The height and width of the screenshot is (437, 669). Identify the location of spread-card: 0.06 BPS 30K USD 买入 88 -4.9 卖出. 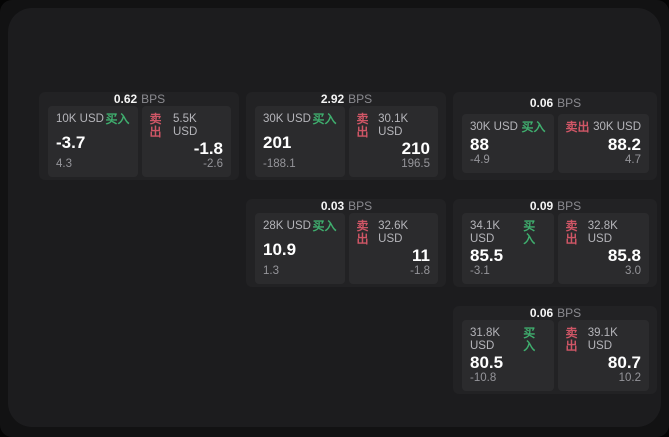
(555, 136).